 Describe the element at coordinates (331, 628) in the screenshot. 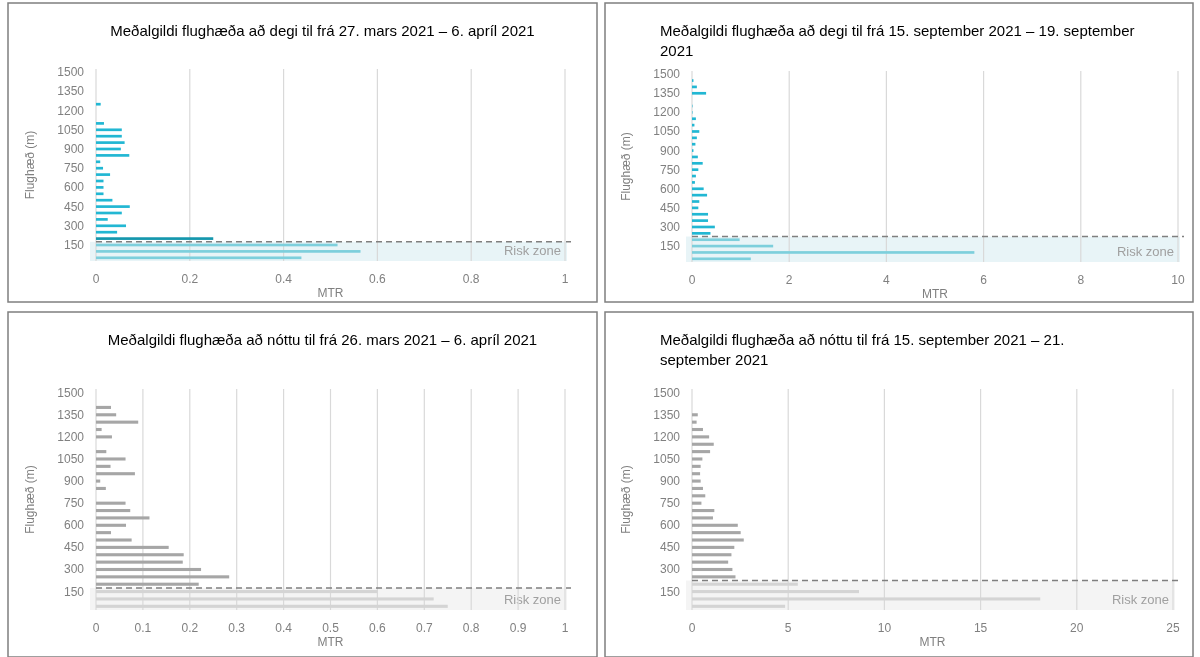

I see `x-tick-label: 0.5` at that location.